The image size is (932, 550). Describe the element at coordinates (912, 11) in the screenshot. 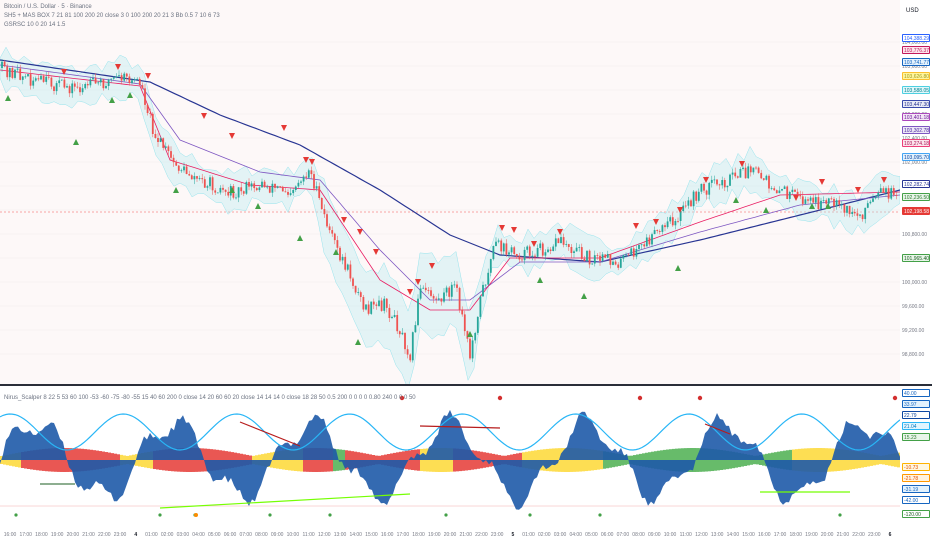

I see `currency-label: USD` at that location.